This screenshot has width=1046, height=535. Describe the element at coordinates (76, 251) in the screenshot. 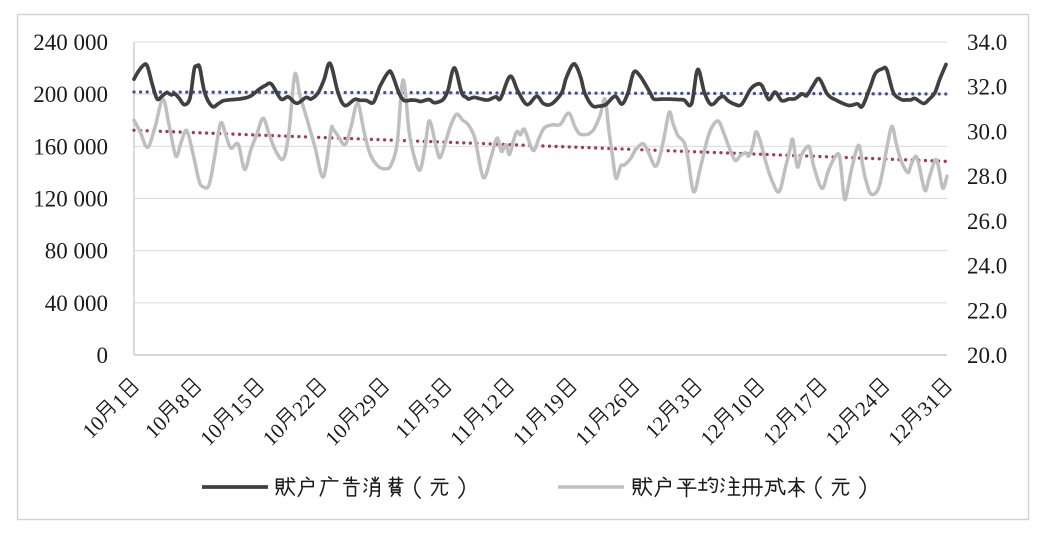

I see `svg-text: 80 000` at that location.